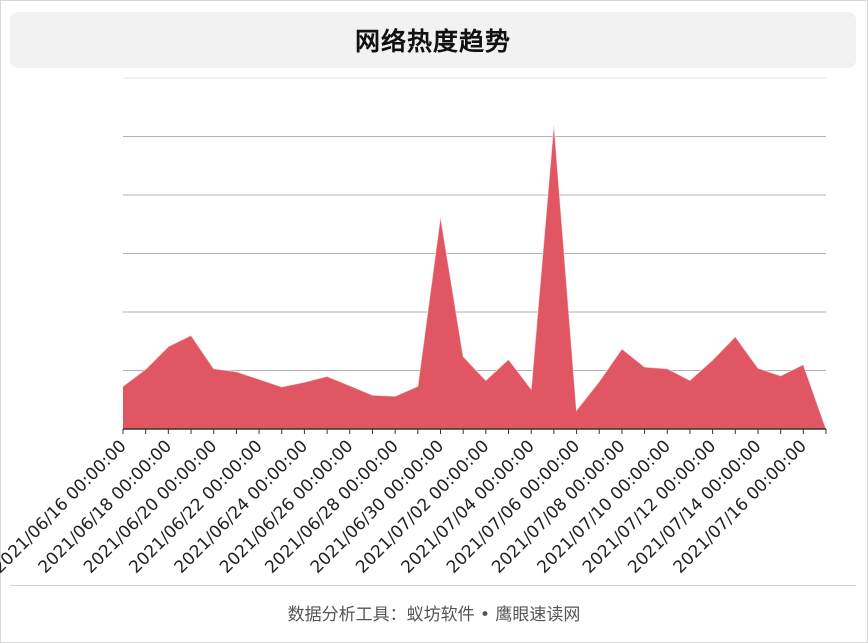 This screenshot has width=868, height=643. I want to click on footer-divider, so click(433, 585).